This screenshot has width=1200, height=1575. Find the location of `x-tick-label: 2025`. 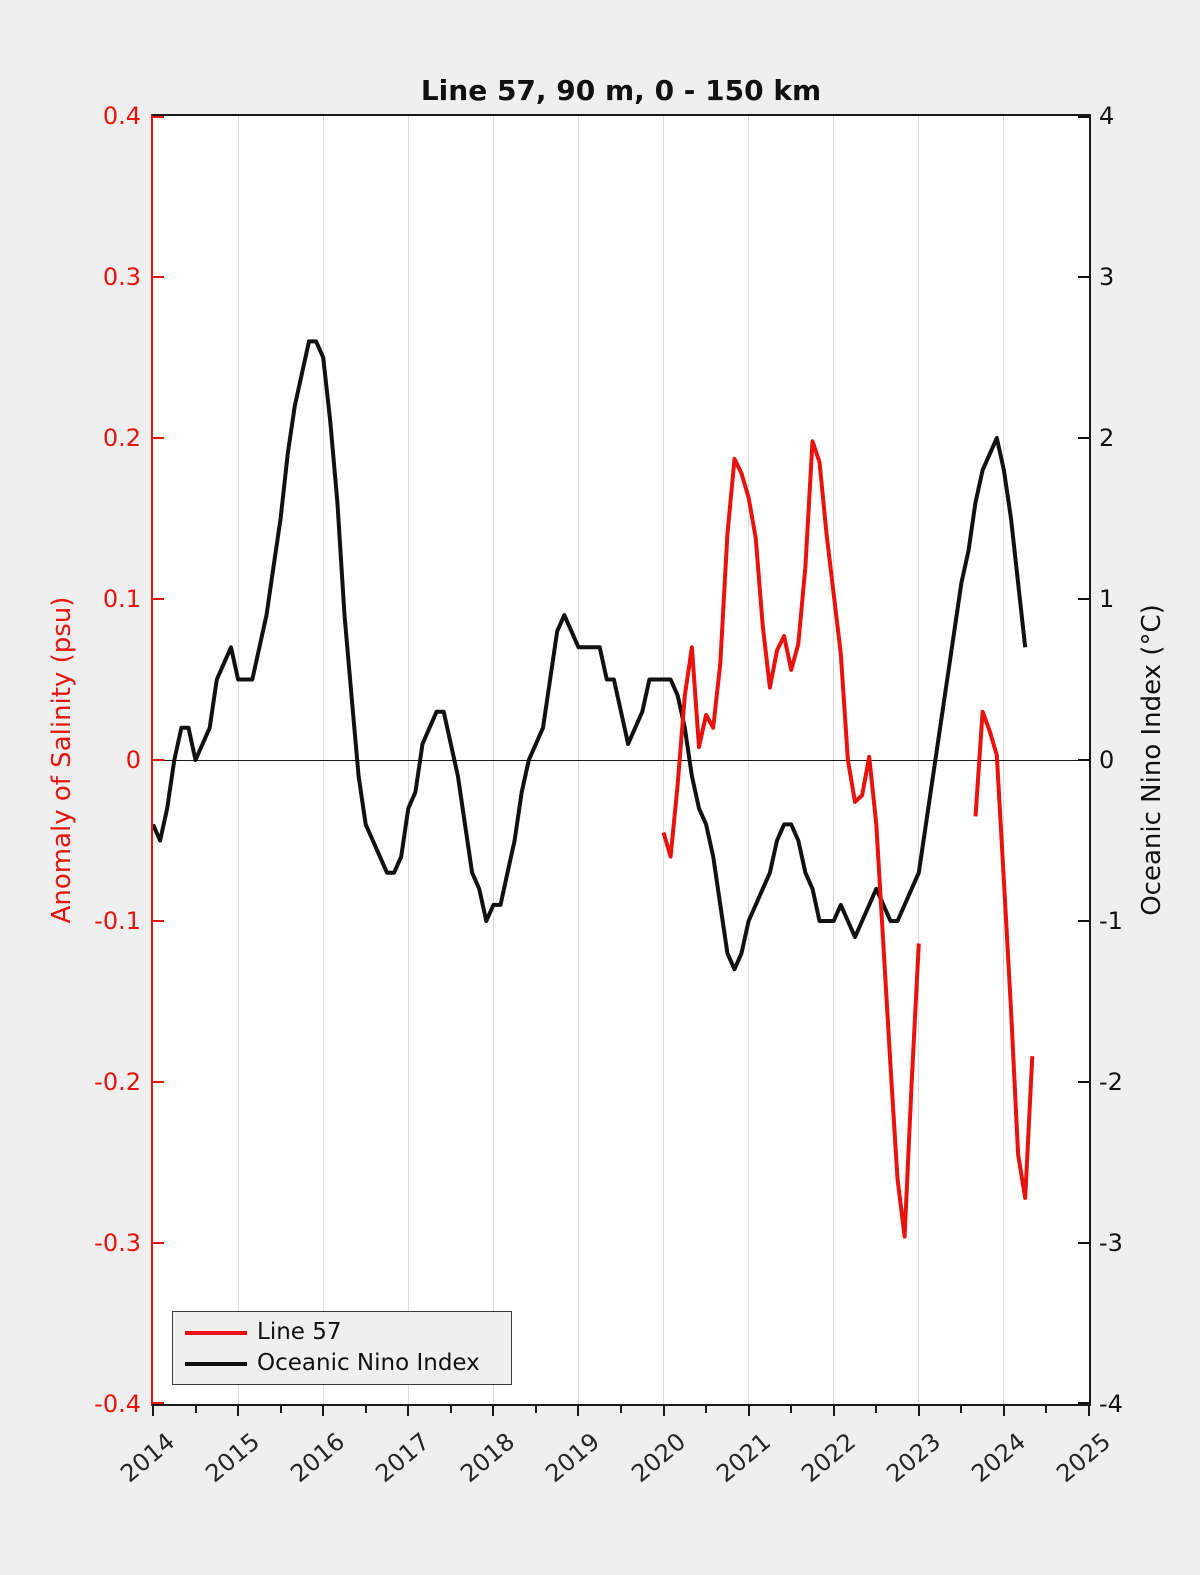

x-tick-label: 2025 is located at coordinates (1083, 1457).